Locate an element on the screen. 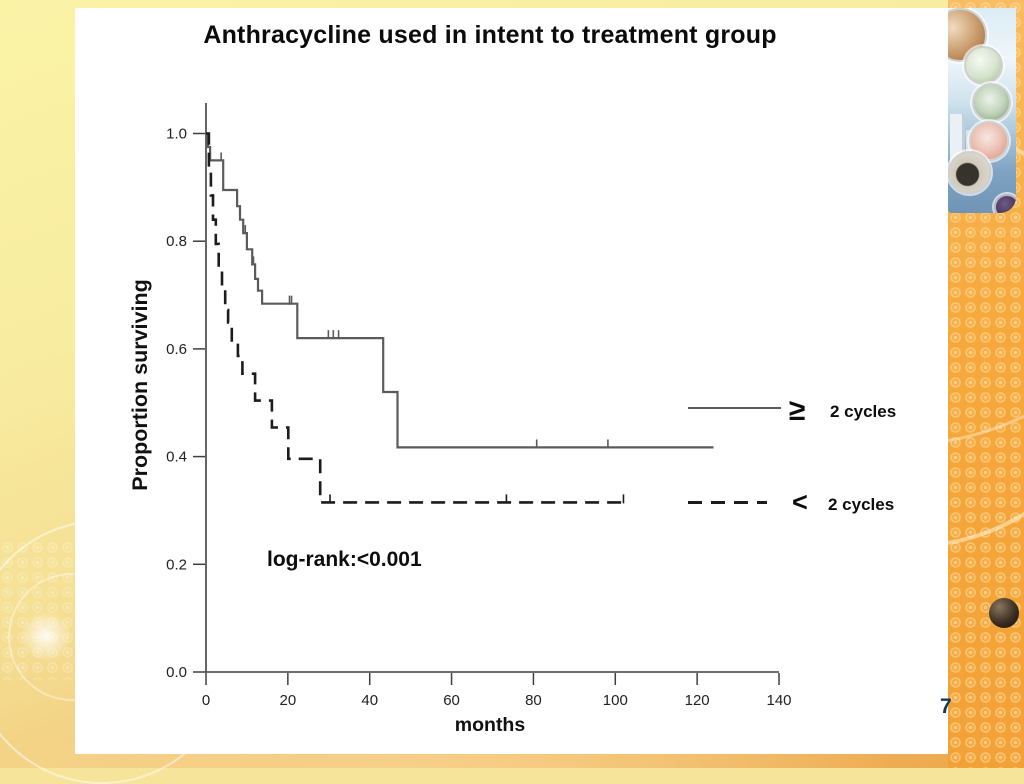 This screenshot has width=1024, height=784. svg-text: 80 is located at coordinates (533, 700).